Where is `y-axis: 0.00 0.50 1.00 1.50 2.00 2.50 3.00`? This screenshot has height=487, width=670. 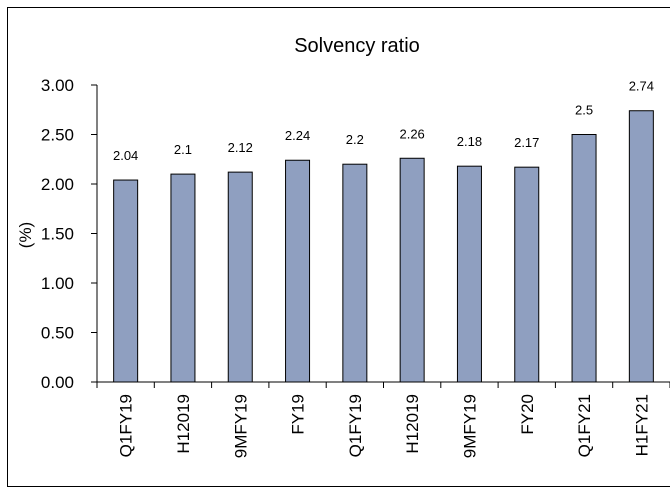 y-axis: 0.00 0.50 1.00 1.50 2.00 2.50 3.00 is located at coordinates (69, 234).